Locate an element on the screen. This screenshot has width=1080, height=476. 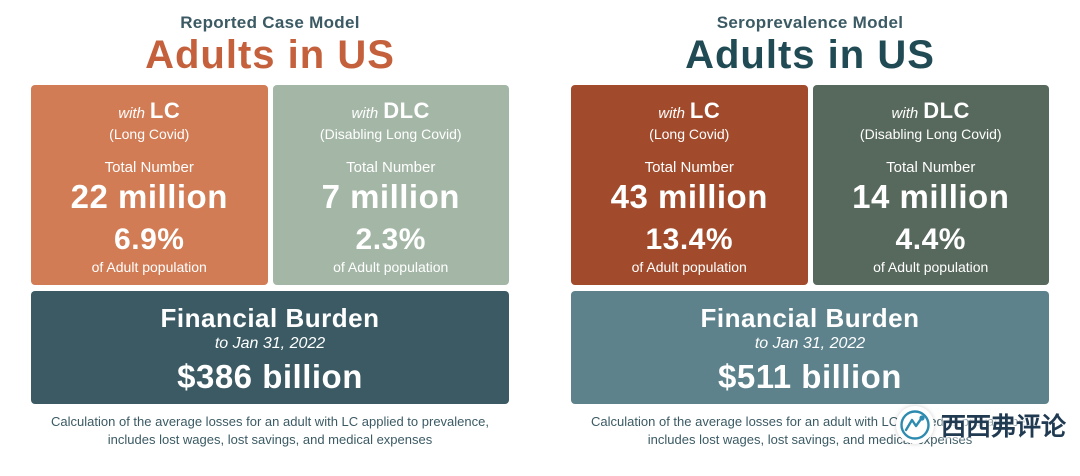
total-number-value: 7 million is located at coordinates (390, 197).